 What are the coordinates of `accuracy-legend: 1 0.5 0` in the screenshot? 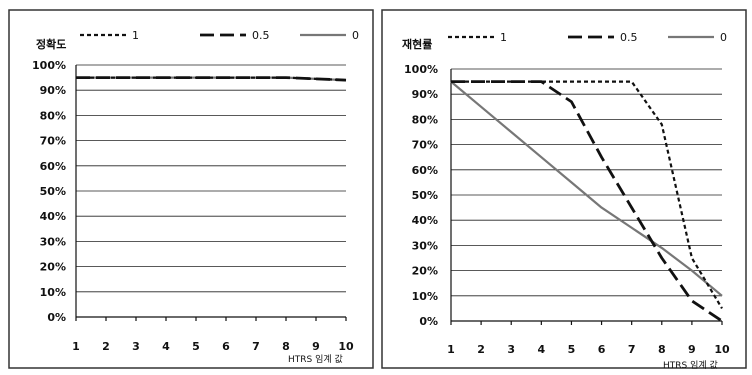 It's located at (219, 35).